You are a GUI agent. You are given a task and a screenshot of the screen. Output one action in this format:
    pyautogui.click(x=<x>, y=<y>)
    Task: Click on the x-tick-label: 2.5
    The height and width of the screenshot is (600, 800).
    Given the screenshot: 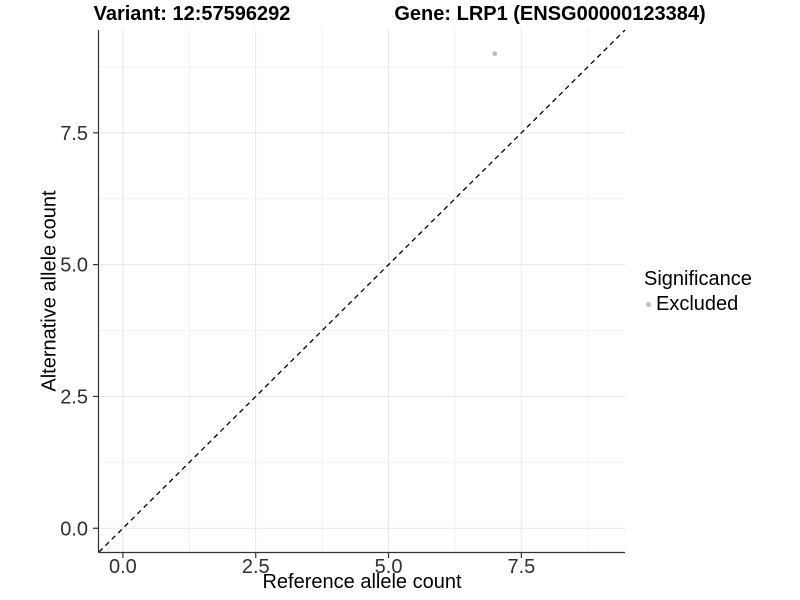 What is the action you would take?
    pyautogui.click(x=256, y=567)
    